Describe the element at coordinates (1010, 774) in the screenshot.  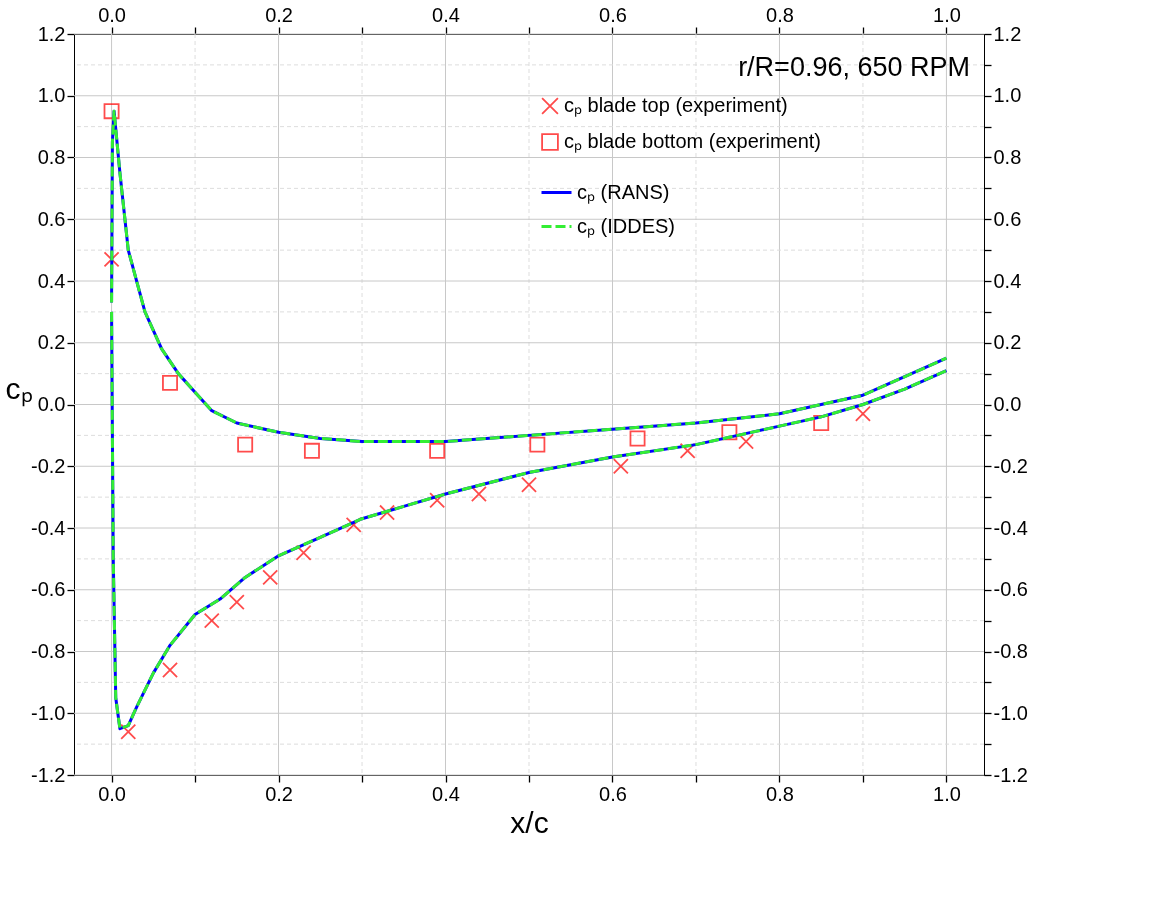
I see `y2-tick-label: -1.2` at that location.